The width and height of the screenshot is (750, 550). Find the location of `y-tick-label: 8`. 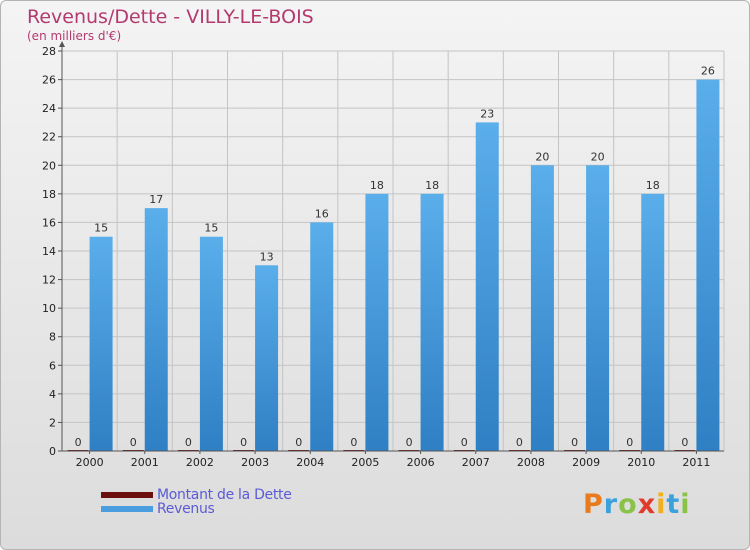

y-tick-label: 8 is located at coordinates (52, 337).